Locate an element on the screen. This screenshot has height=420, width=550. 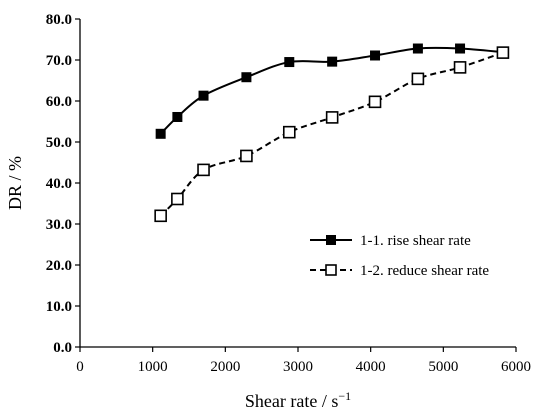
legend-item-rise: 1-1. rise shear rate is located at coordinates (390, 241).